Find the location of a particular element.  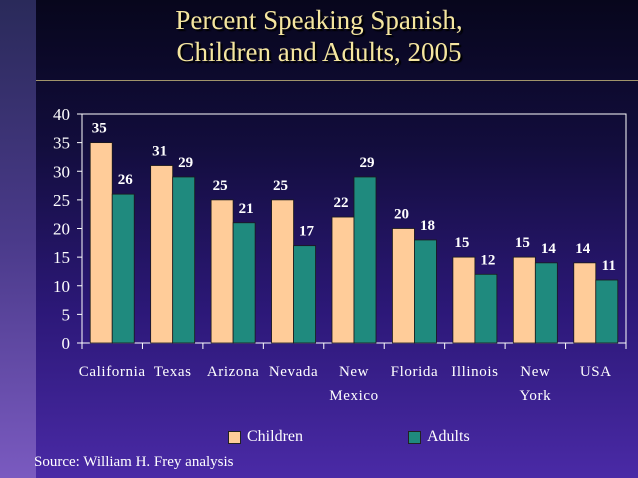

x-category-label: Illinois is located at coordinates (474, 372).